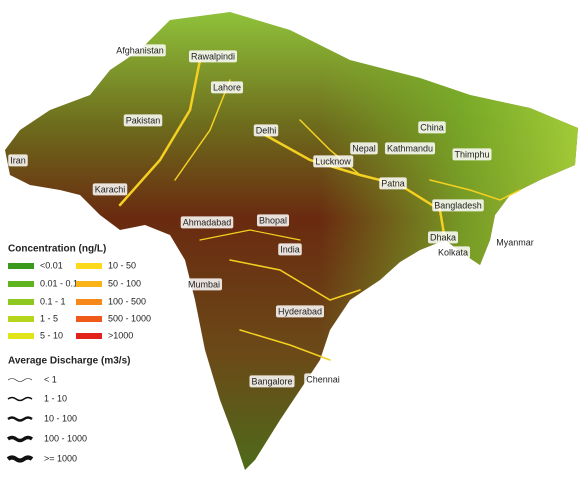 The width and height of the screenshot is (585, 479). What do you see at coordinates (127, 301) in the screenshot?
I see `legend-label: 100 - 500` at bounding box center [127, 301].